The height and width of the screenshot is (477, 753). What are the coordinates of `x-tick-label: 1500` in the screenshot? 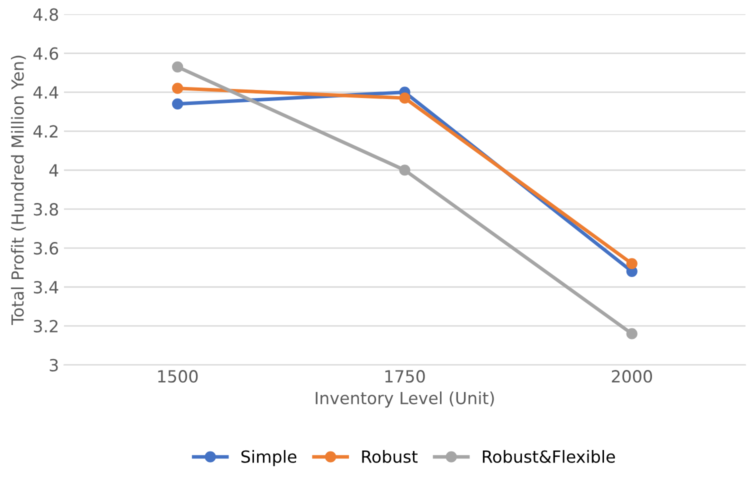 It's located at (178, 376).